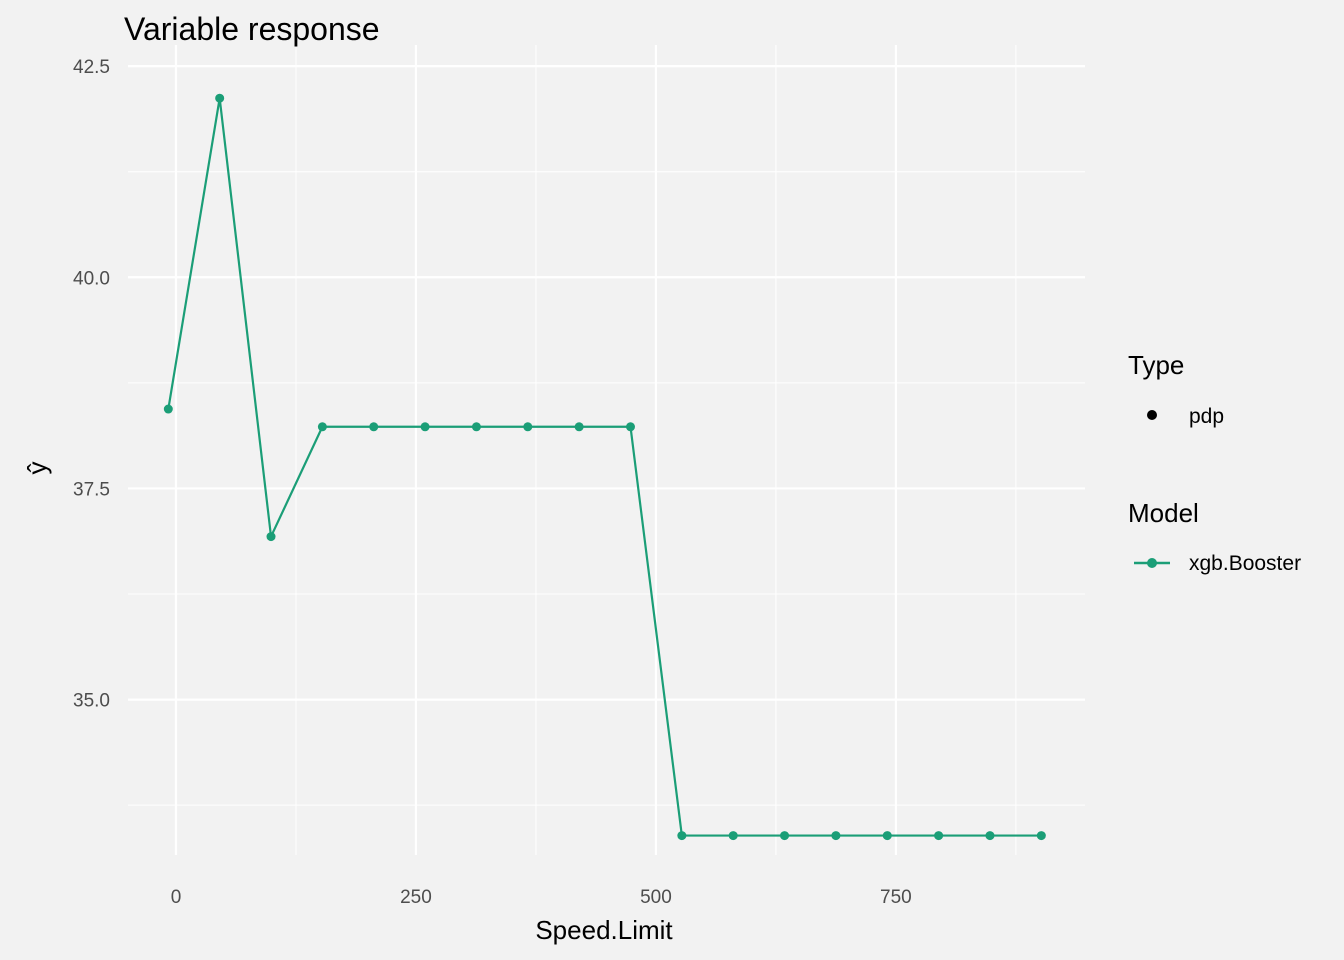 The image size is (1344, 960). I want to click on chart-title: Variable response, so click(252, 29).